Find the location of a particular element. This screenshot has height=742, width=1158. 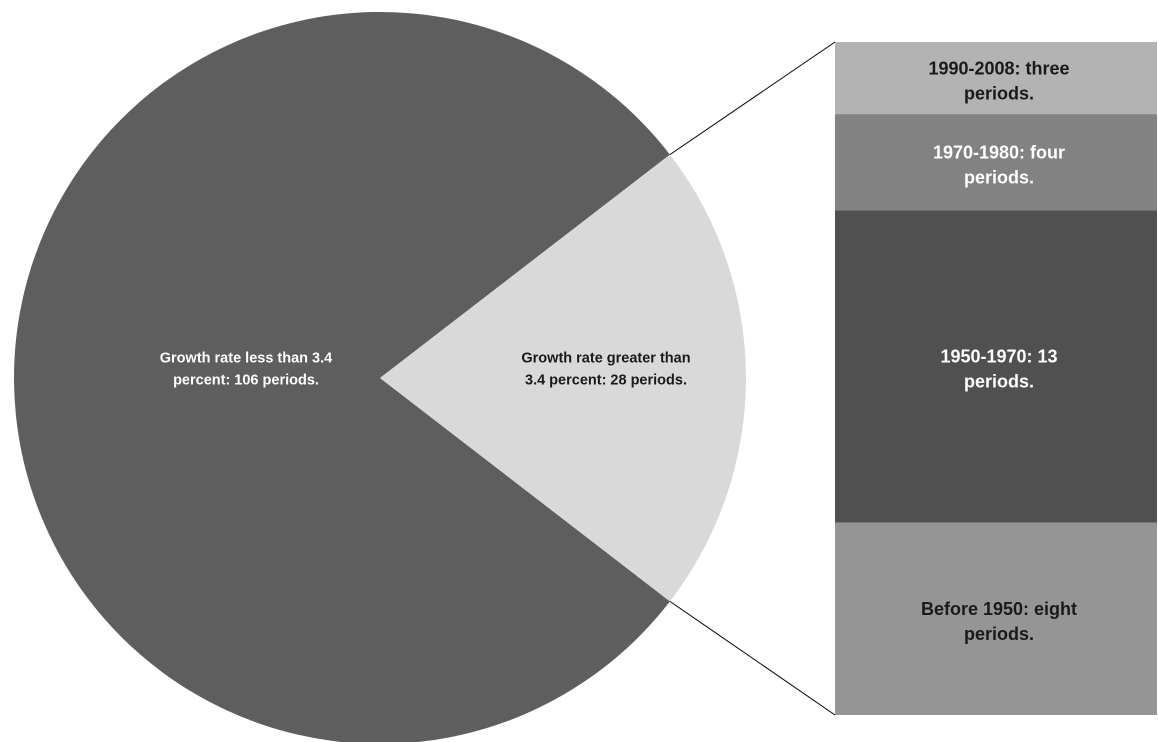

bar-segment-label: Before 1950: eight periods. is located at coordinates (999, 621).